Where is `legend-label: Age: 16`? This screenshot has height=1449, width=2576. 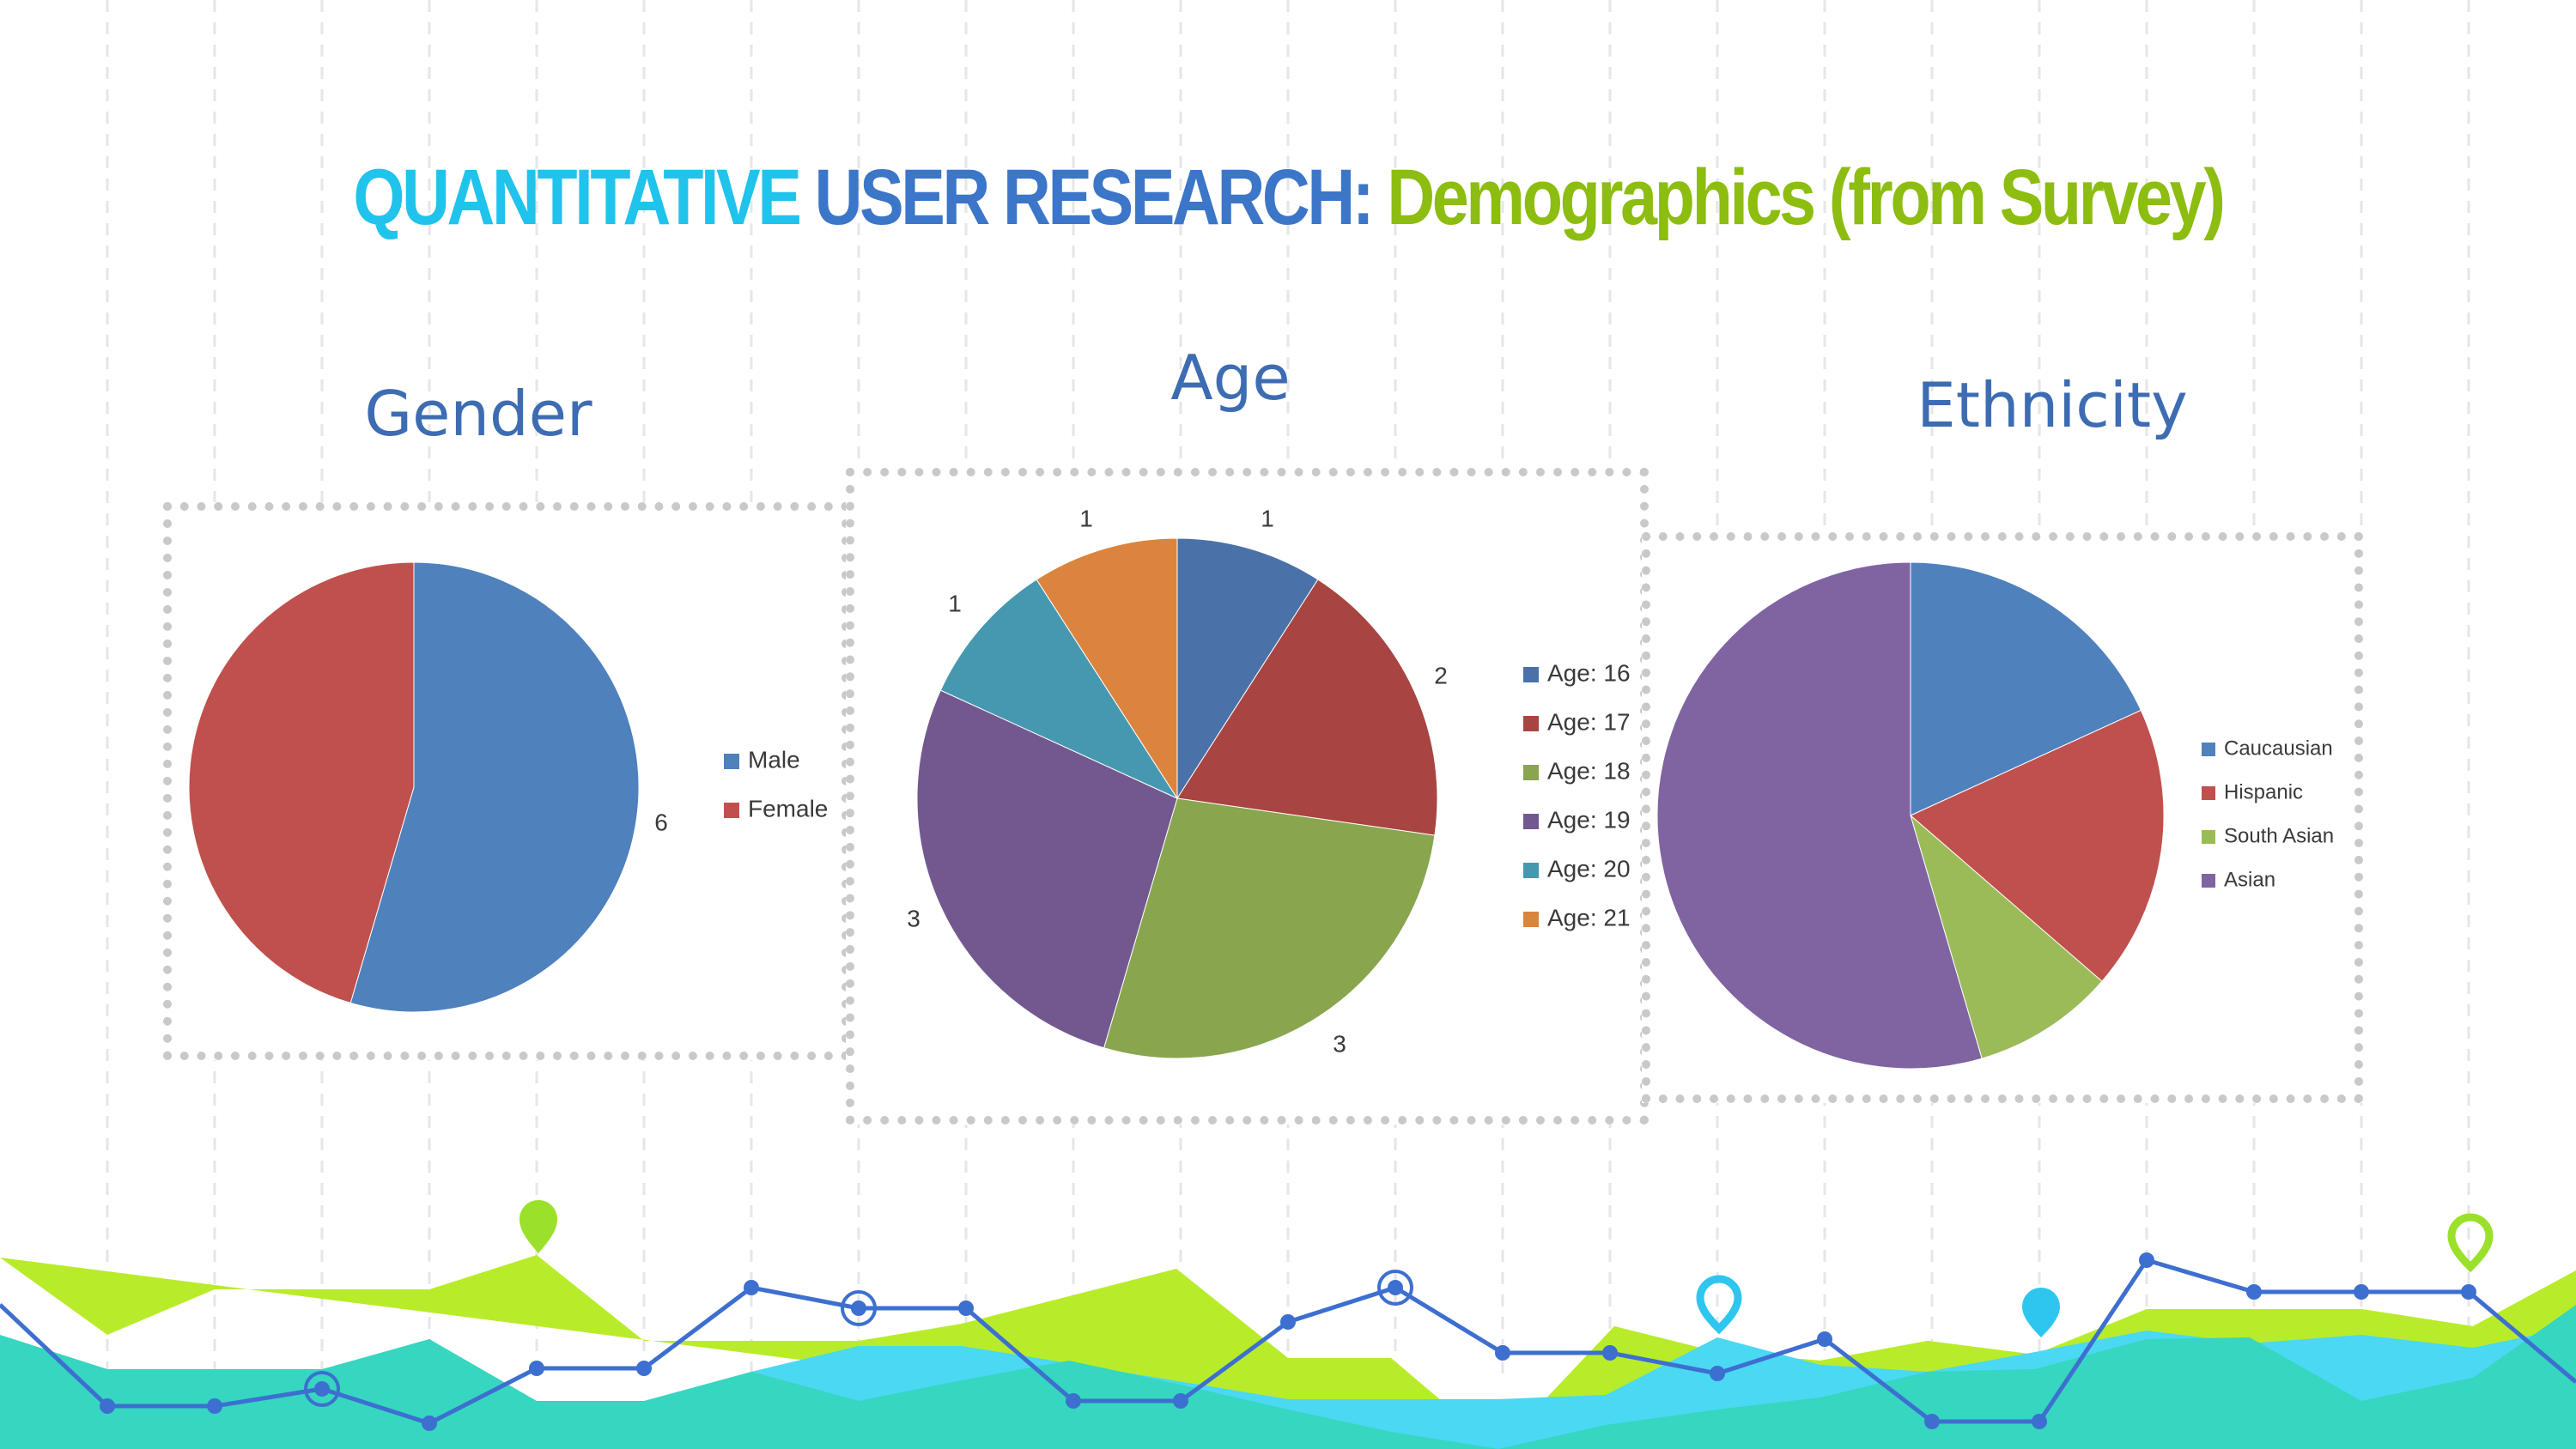
legend-label: Age: 16 is located at coordinates (1589, 672).